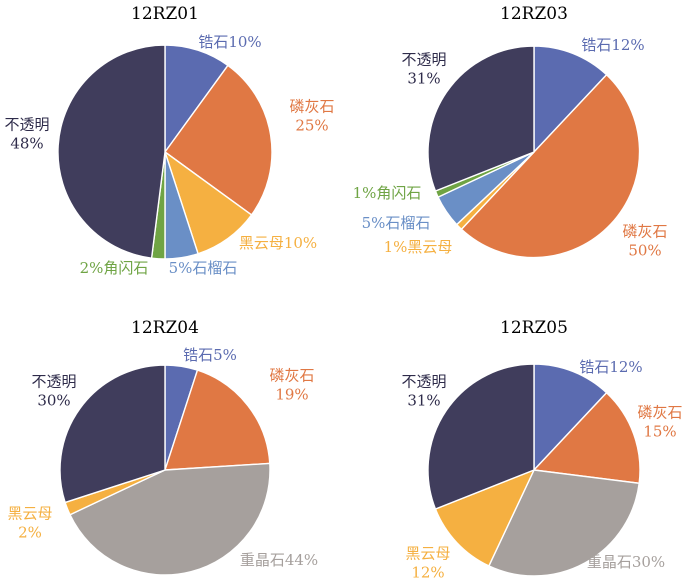  Describe the element at coordinates (53, 401) in the screenshot. I see `slice-label: 30%` at that location.